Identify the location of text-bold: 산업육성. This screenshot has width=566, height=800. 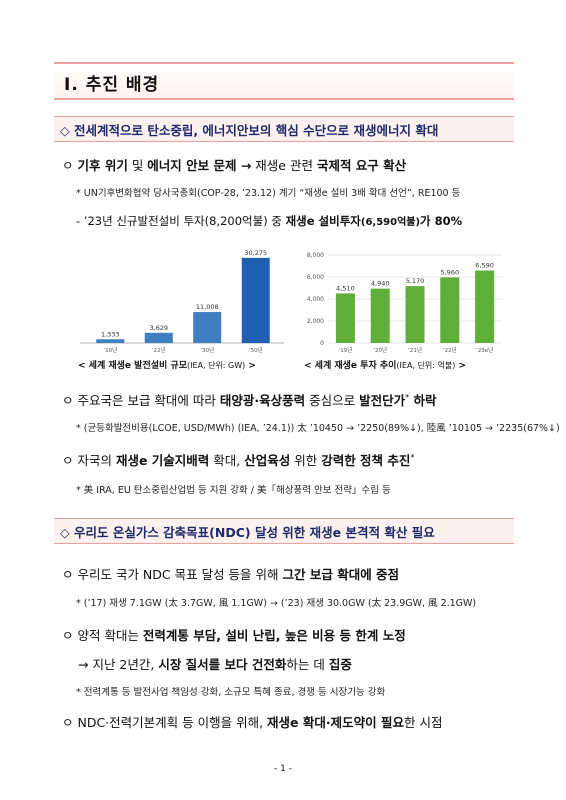
(267, 460).